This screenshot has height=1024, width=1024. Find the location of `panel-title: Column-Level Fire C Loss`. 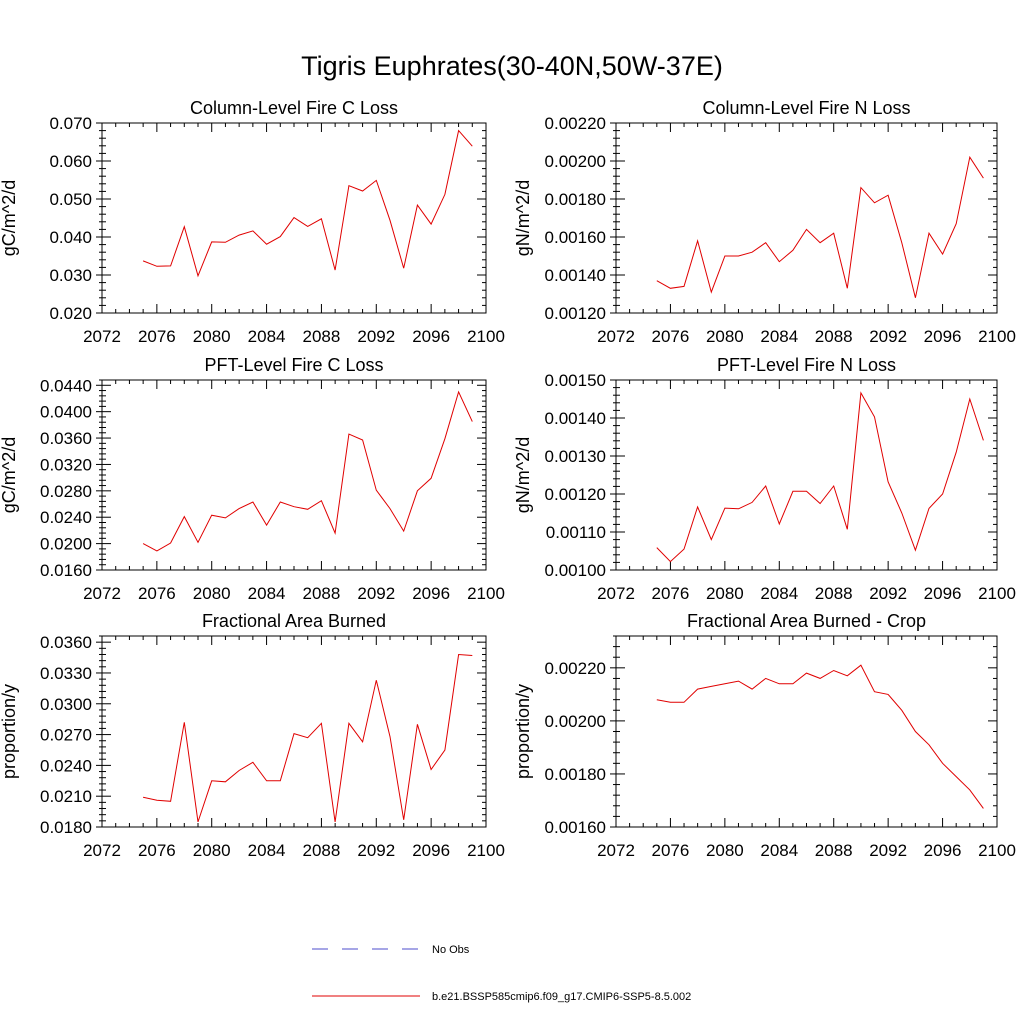

panel-title: Column-Level Fire C Loss is located at coordinates (294, 108).